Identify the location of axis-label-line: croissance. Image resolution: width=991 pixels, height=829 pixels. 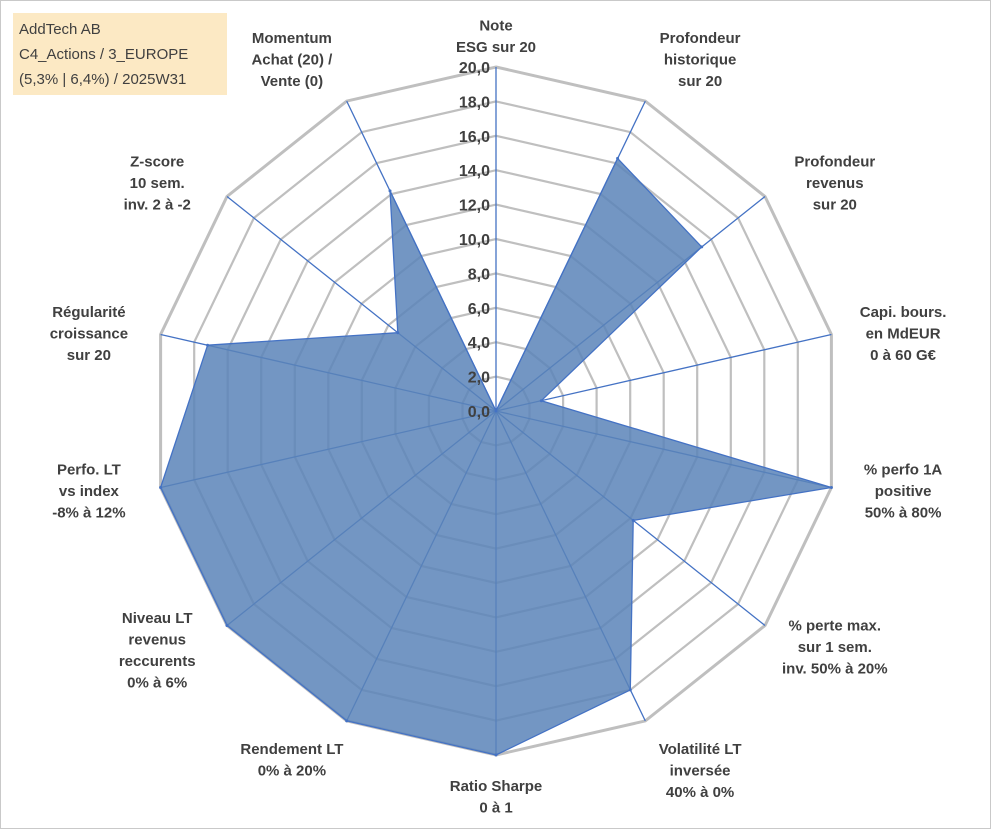
(89, 333).